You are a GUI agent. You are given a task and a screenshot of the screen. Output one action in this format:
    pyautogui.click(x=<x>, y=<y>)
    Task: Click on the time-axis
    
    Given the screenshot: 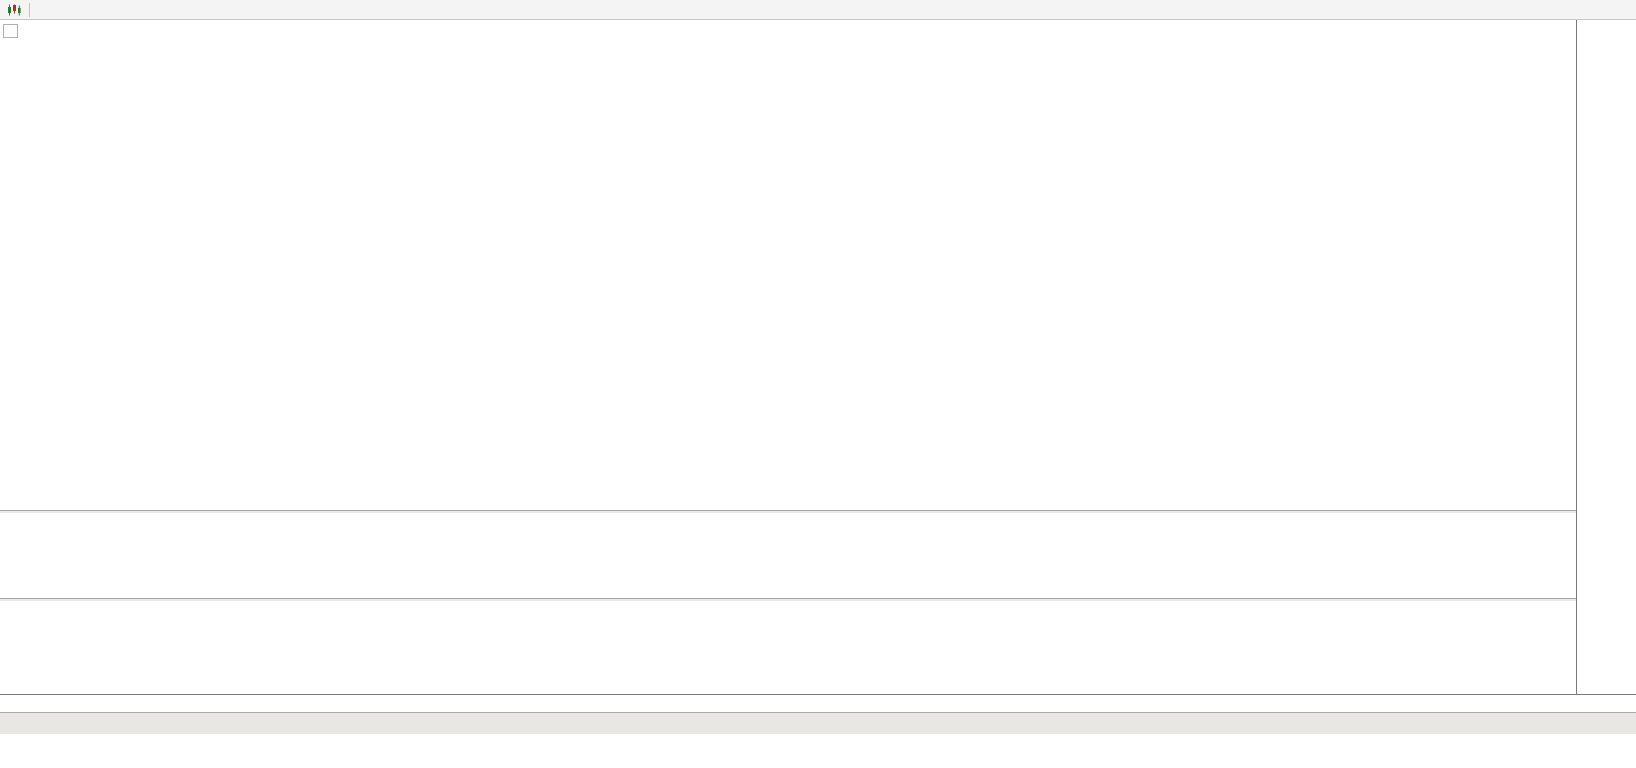 What is the action you would take?
    pyautogui.click(x=818, y=703)
    